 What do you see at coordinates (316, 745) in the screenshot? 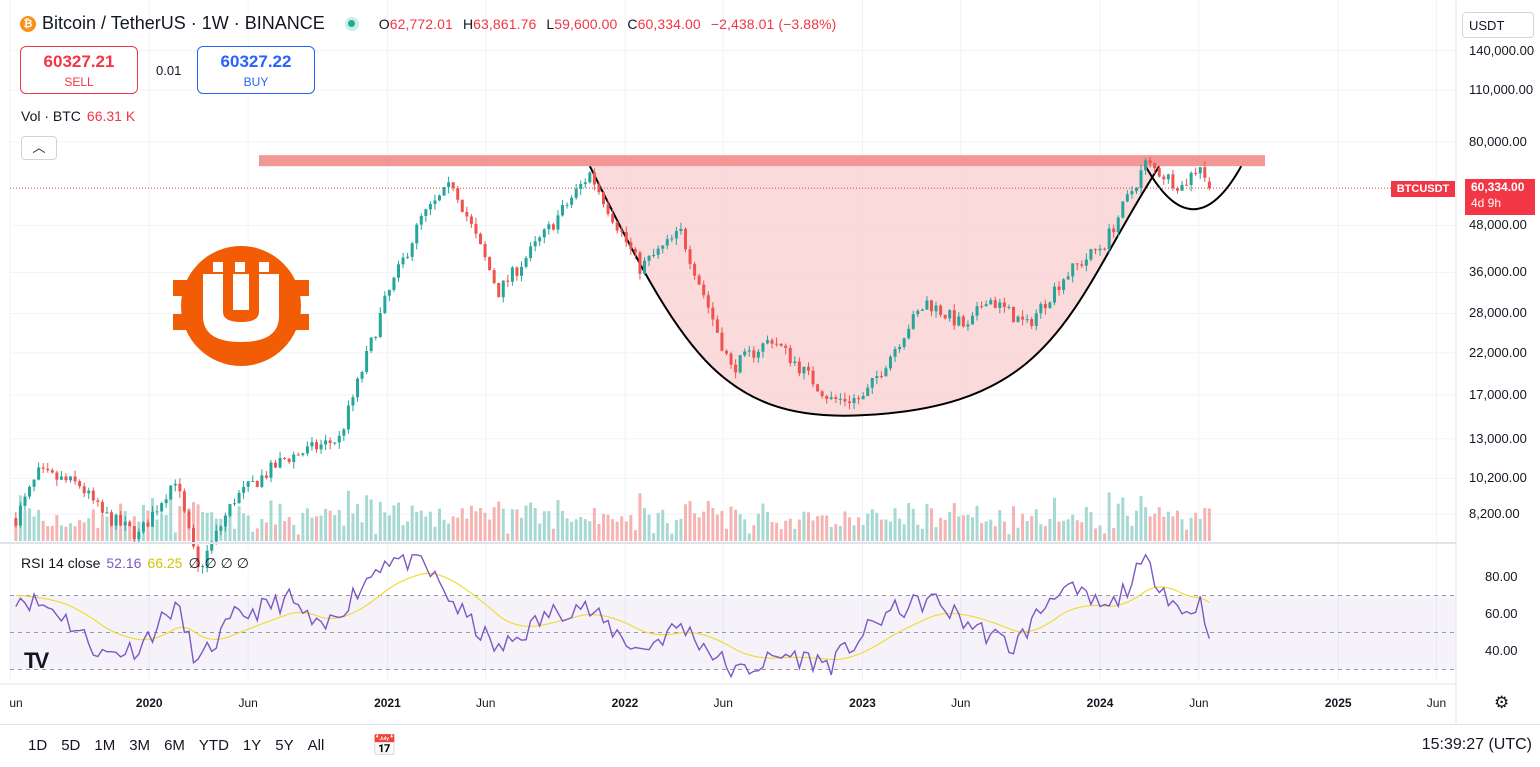
I see `range-button-all: All` at bounding box center [316, 745].